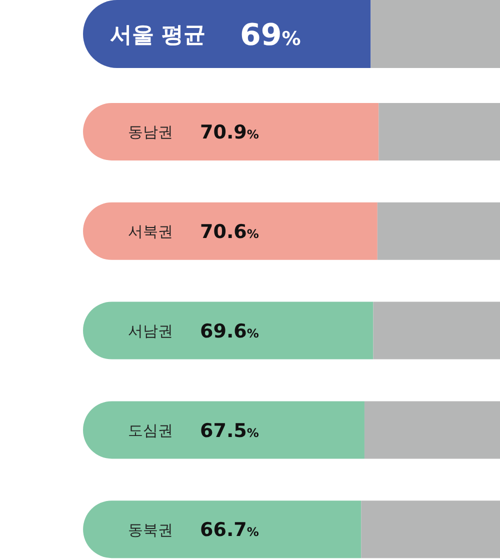 This screenshot has width=500, height=559. Describe the element at coordinates (150, 430) in the screenshot. I see `y-tick-label: 도심권` at that location.